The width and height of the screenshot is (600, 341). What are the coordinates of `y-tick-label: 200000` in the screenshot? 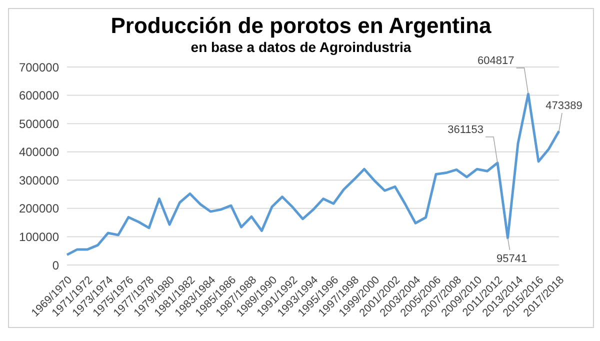 It's located at (39, 209).